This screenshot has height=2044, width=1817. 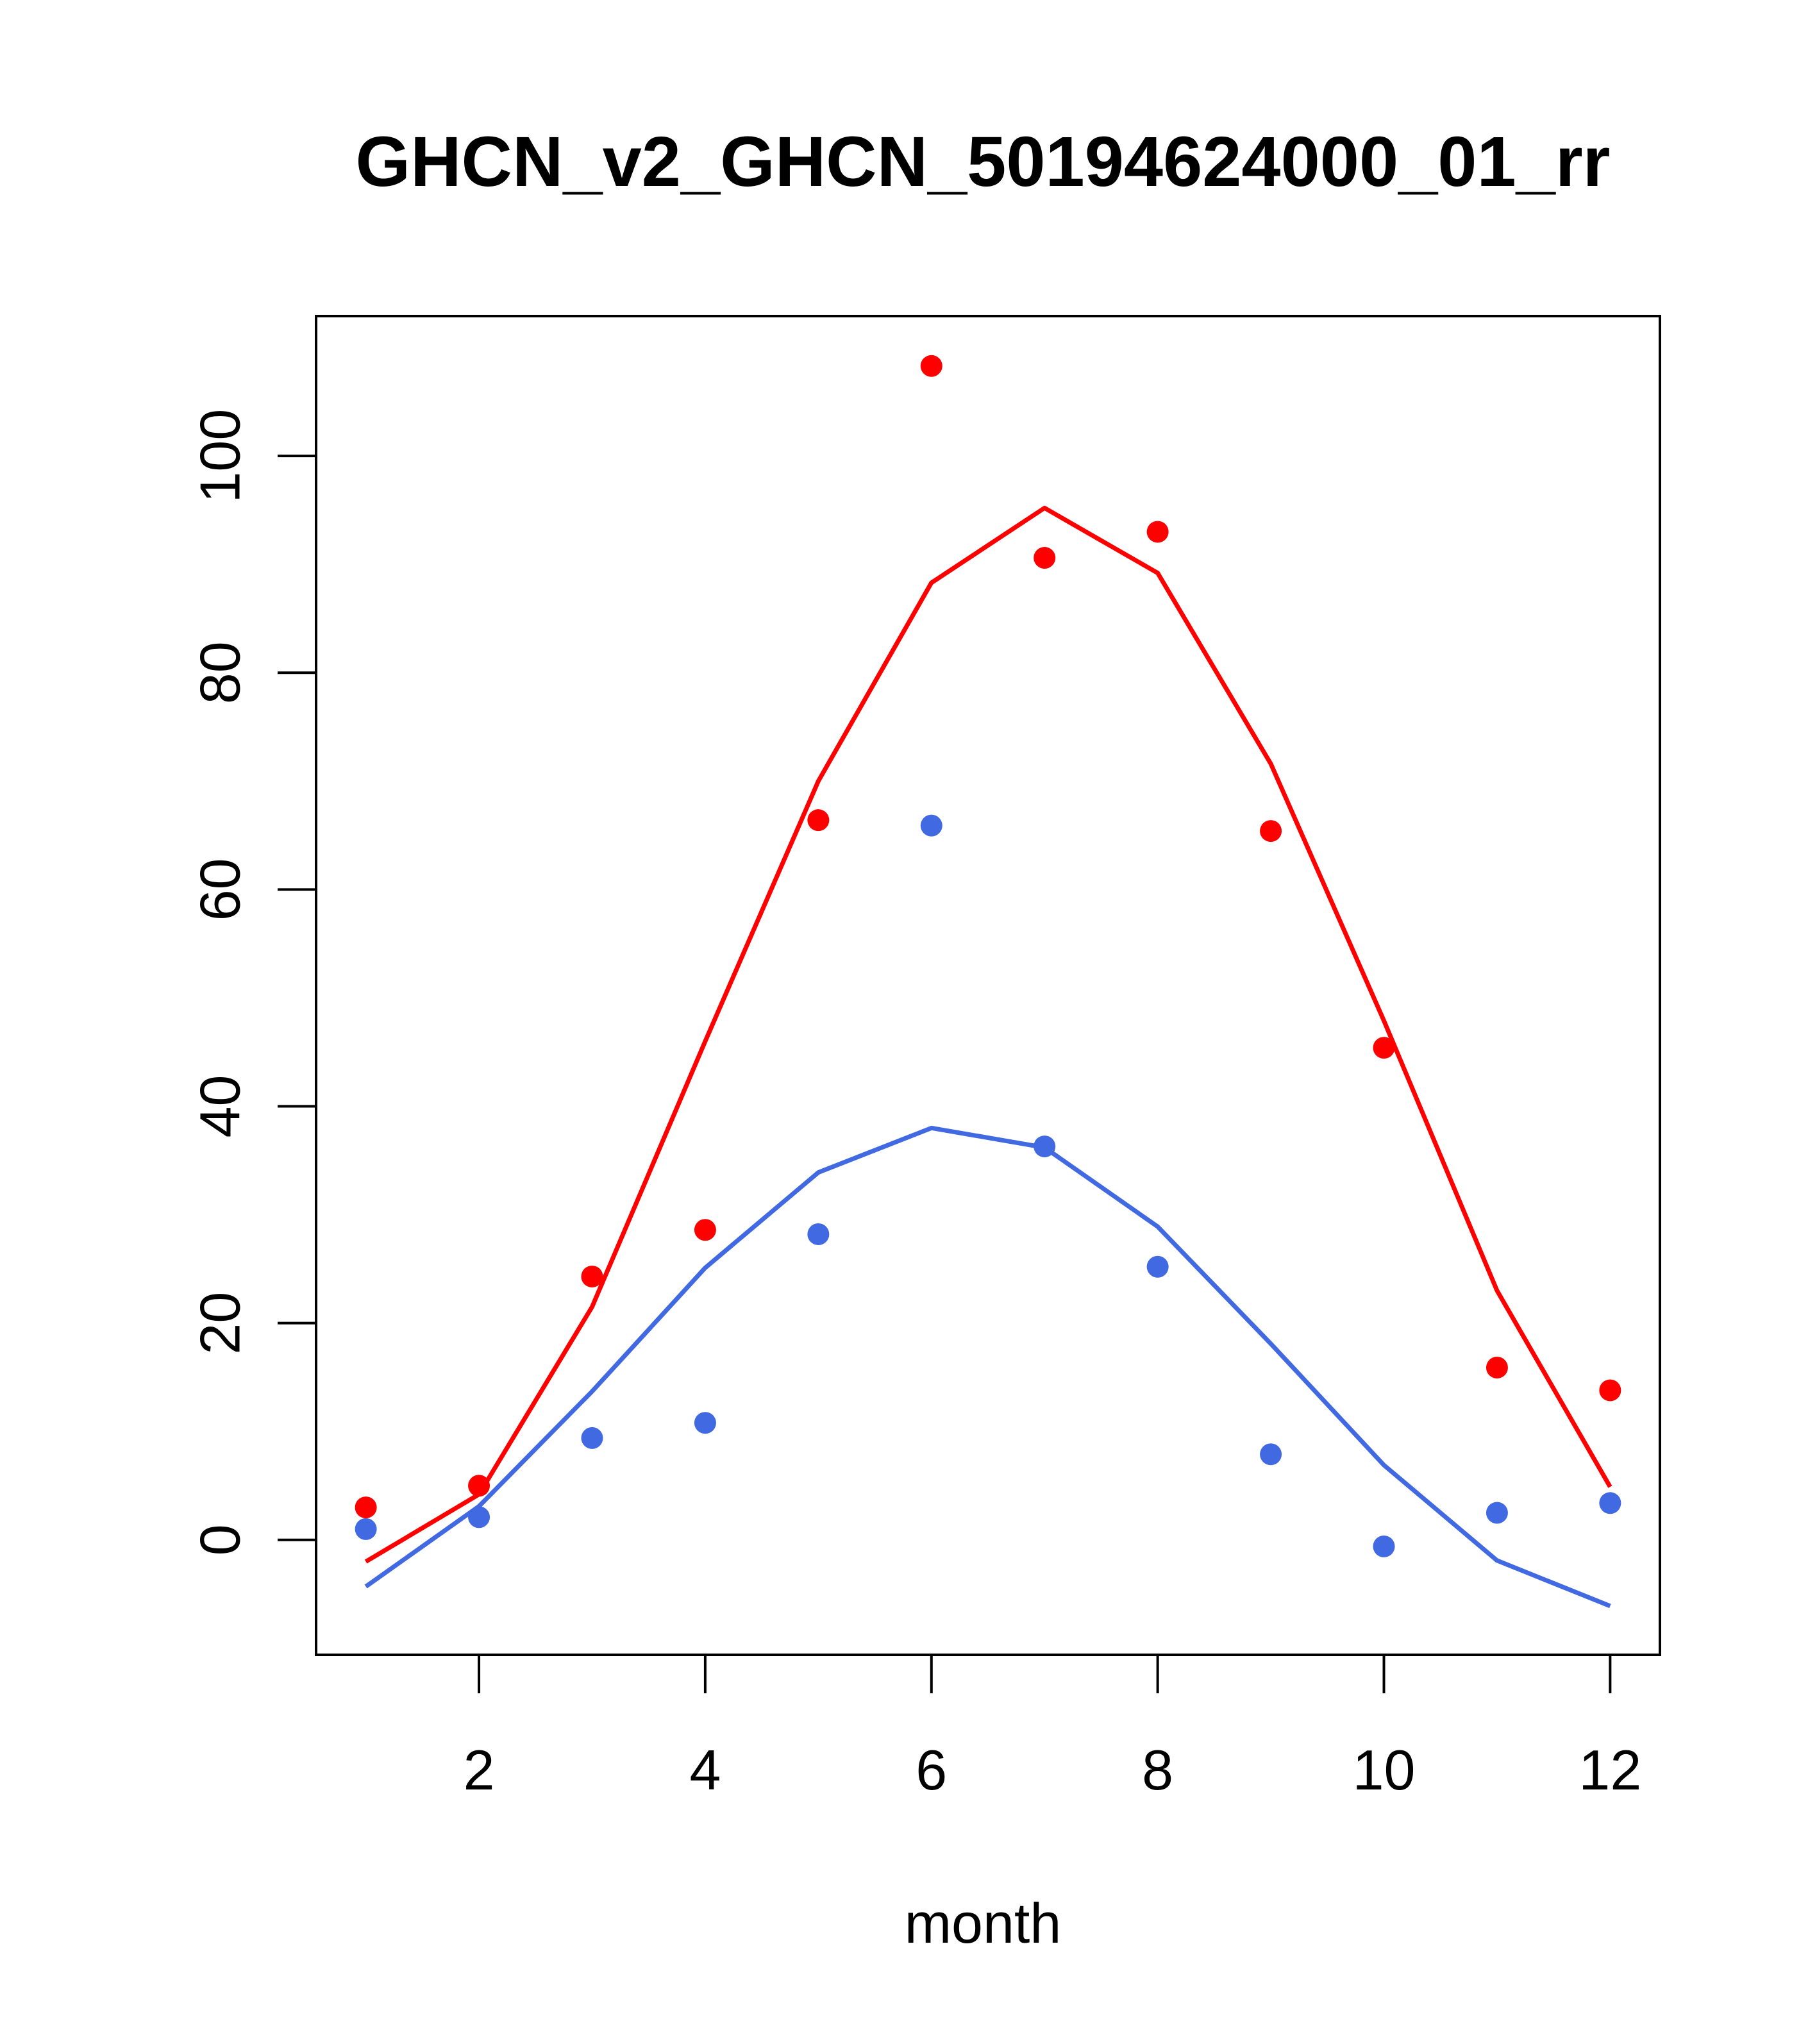 What do you see at coordinates (253, 982) in the screenshot?
I see `y-axis: 0 20 40 60 80 100` at bounding box center [253, 982].